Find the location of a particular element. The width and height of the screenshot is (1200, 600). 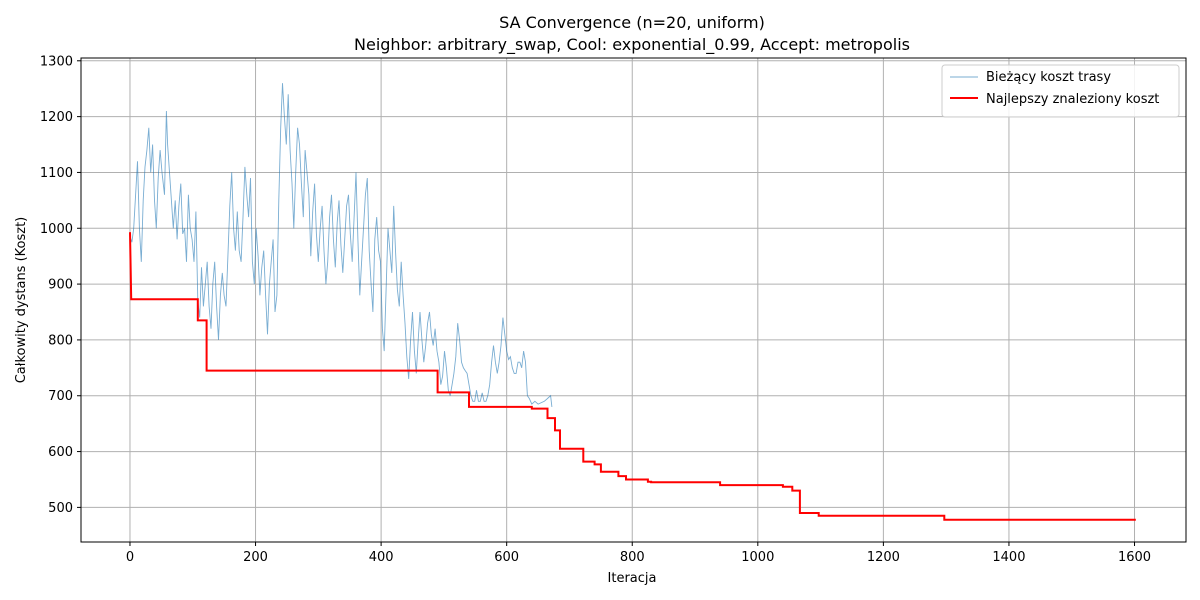

y-tick-label-7: 1200 is located at coordinates (56, 117).